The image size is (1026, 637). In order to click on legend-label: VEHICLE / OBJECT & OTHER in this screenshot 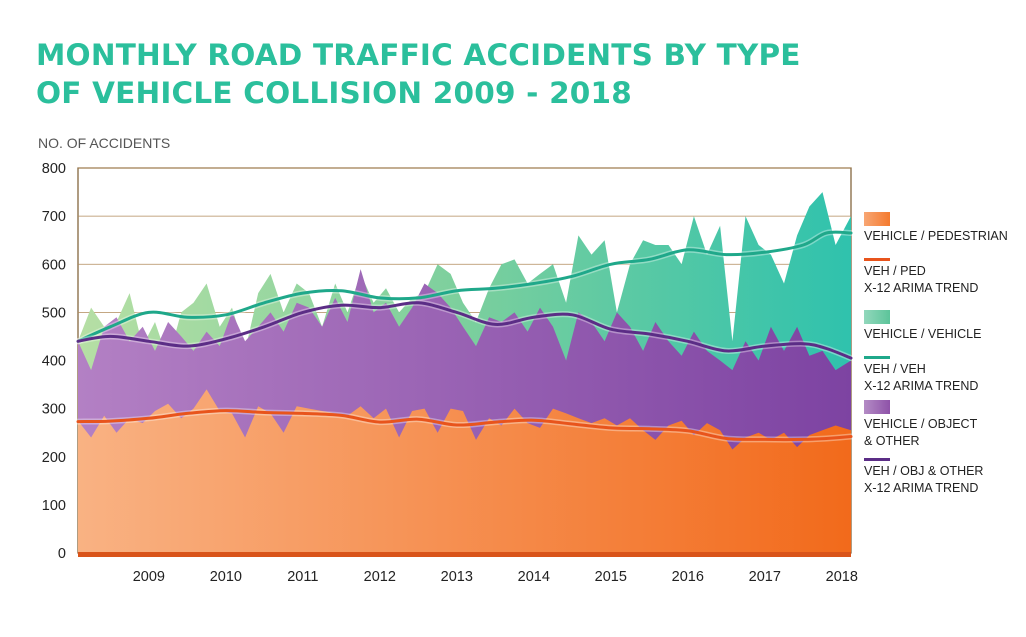, I will do `click(921, 432)`.